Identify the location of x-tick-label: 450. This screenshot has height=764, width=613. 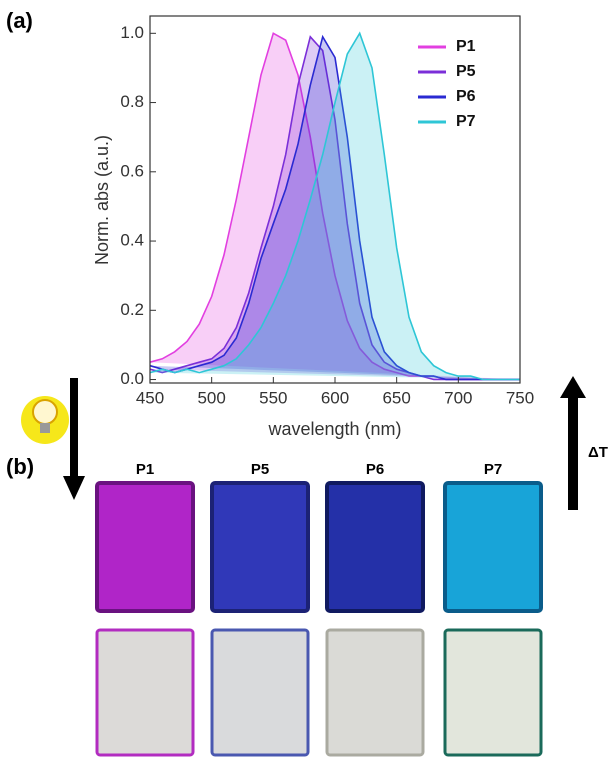
(150, 397).